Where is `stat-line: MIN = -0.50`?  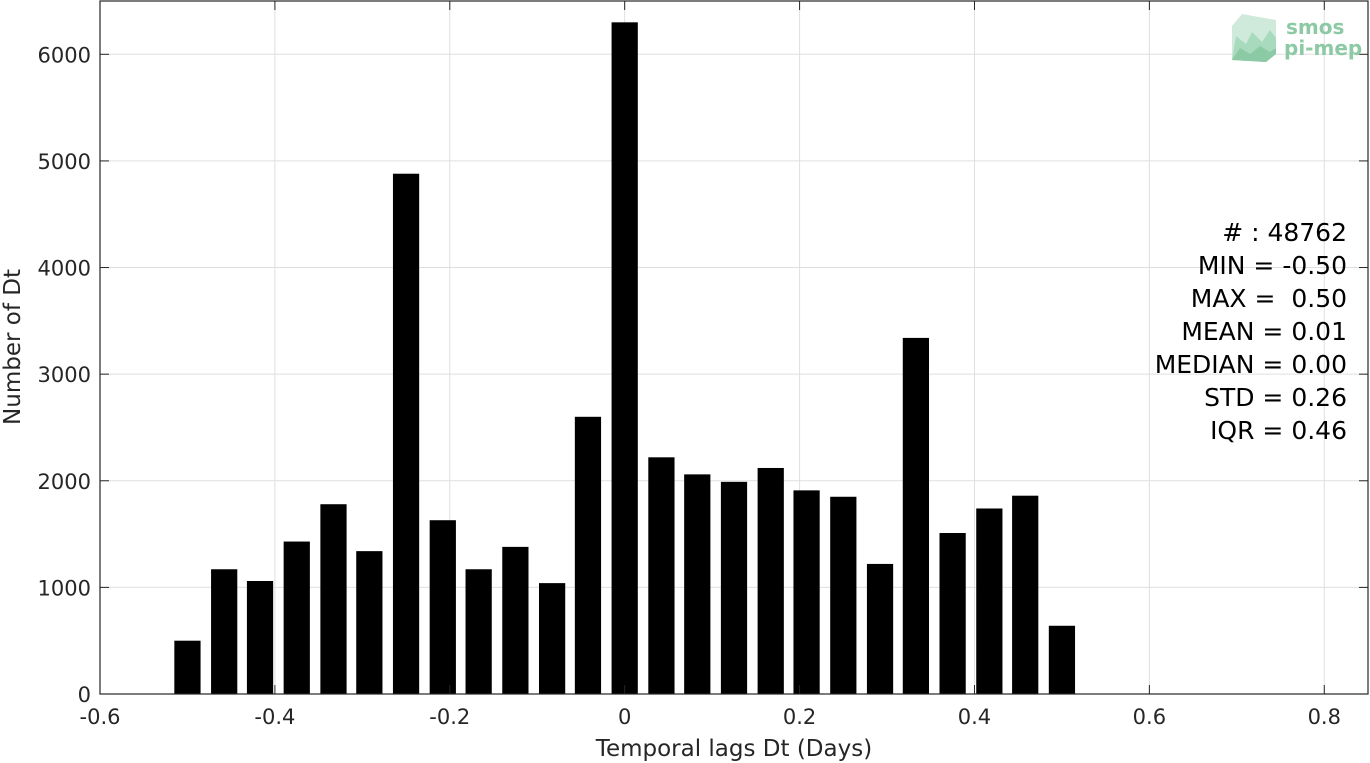 stat-line: MIN = -0.50 is located at coordinates (1272, 265).